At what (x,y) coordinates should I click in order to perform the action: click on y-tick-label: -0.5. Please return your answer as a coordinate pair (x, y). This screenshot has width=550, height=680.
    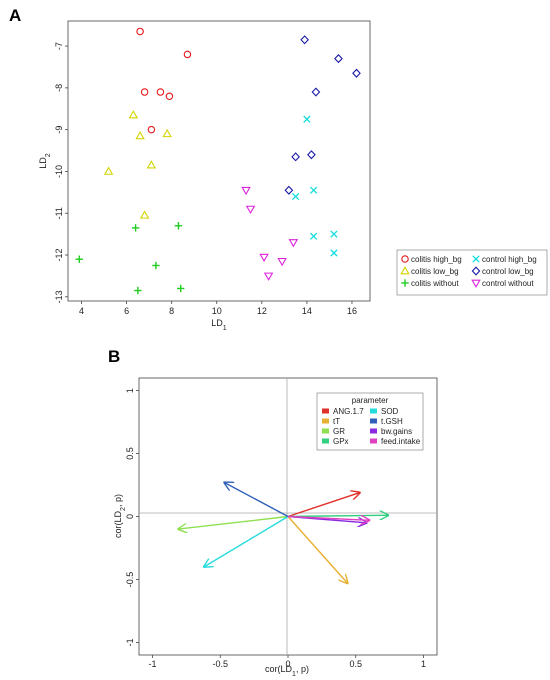
    Looking at the image, I should click on (130, 580).